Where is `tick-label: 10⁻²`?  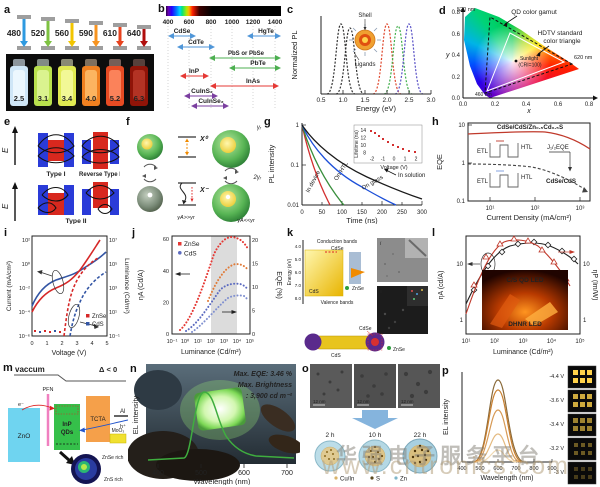
tick-label: 10⁻² is located at coordinates (24, 289).